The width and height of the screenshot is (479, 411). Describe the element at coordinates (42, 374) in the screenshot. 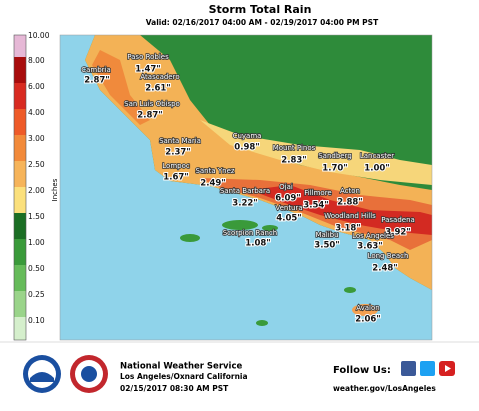

I see `noaa-logo` at that location.